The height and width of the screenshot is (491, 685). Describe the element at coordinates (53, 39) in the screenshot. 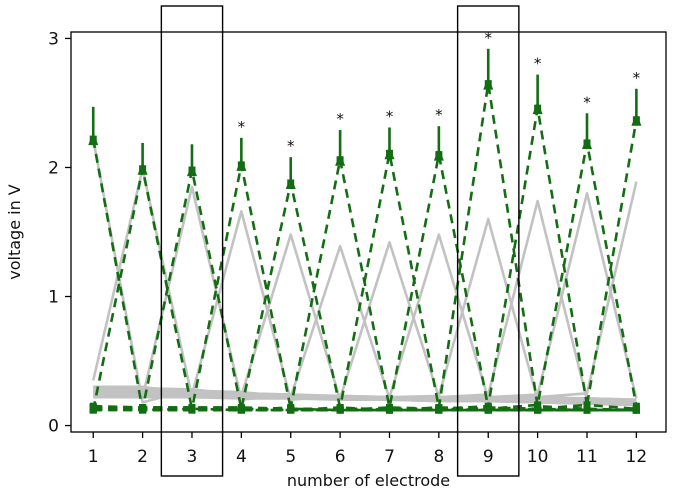

I see `y-tick-label: 3` at that location.